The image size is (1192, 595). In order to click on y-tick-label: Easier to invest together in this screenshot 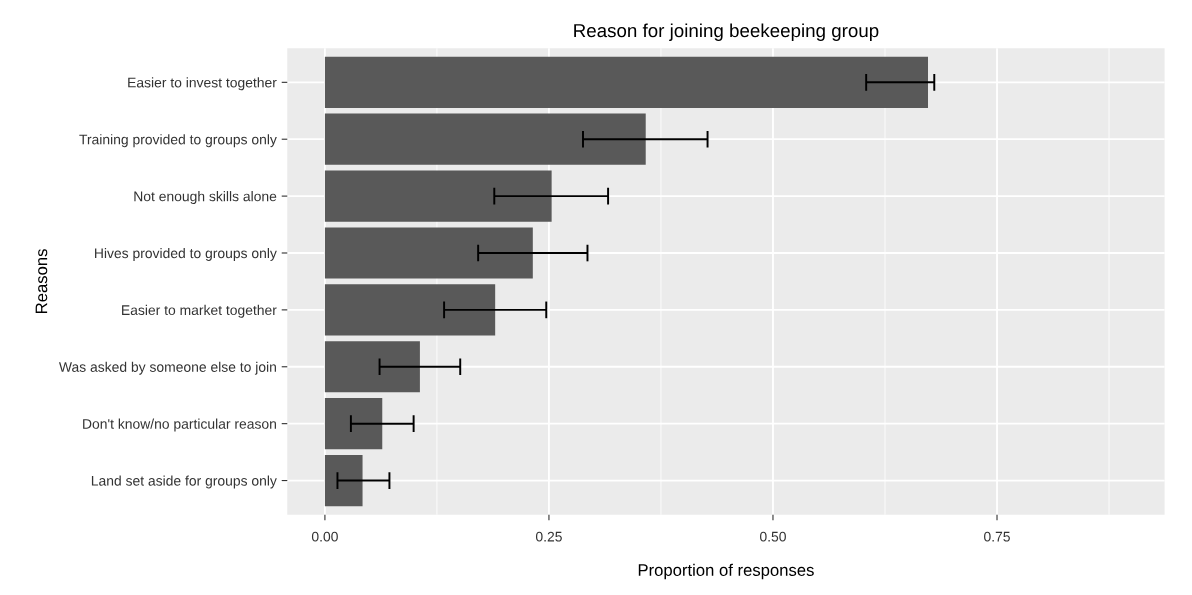, I will do `click(202, 84)`.